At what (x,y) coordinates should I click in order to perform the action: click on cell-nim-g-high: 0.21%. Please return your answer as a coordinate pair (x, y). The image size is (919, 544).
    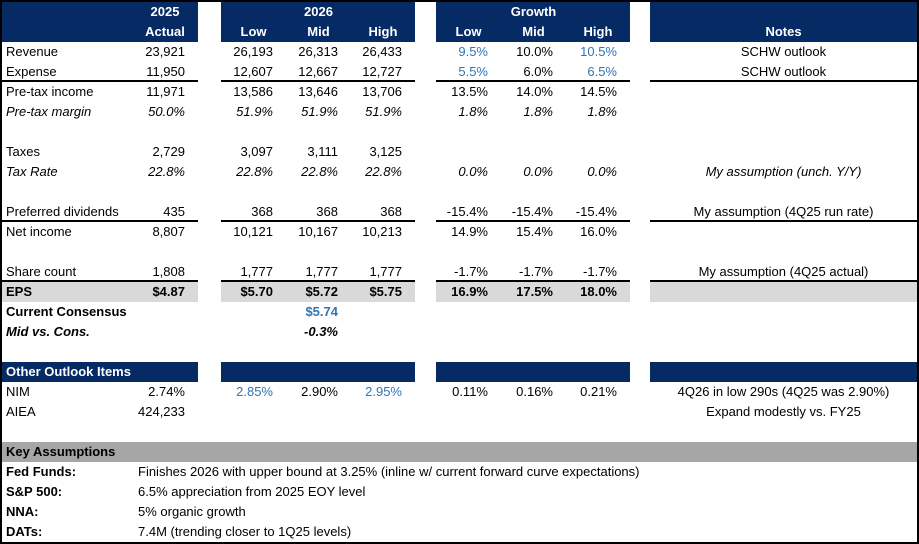
    Looking at the image, I should click on (598, 391).